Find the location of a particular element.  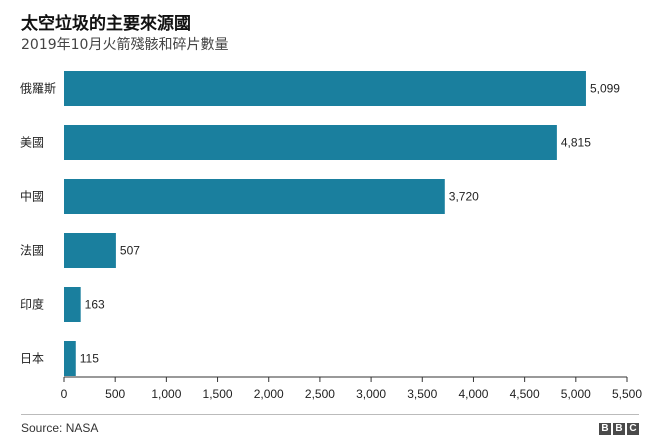

footer-divider is located at coordinates (330, 414).